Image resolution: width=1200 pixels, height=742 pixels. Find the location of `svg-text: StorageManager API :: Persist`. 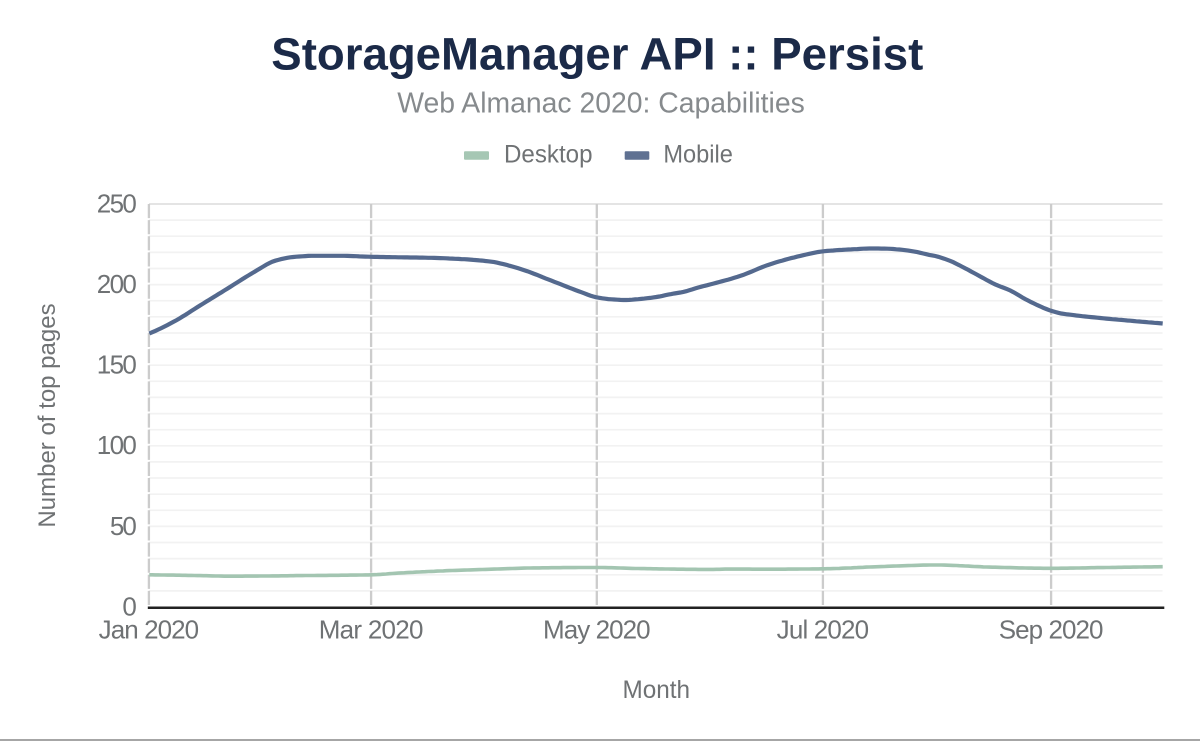

svg-text: StorageManager API :: Persist is located at coordinates (597, 54).